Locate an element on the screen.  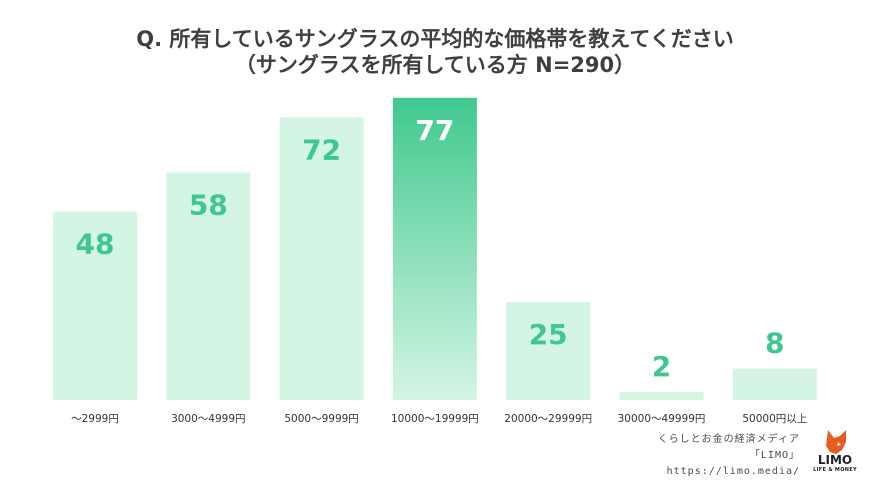
logo-text: LIMO is located at coordinates (835, 460).